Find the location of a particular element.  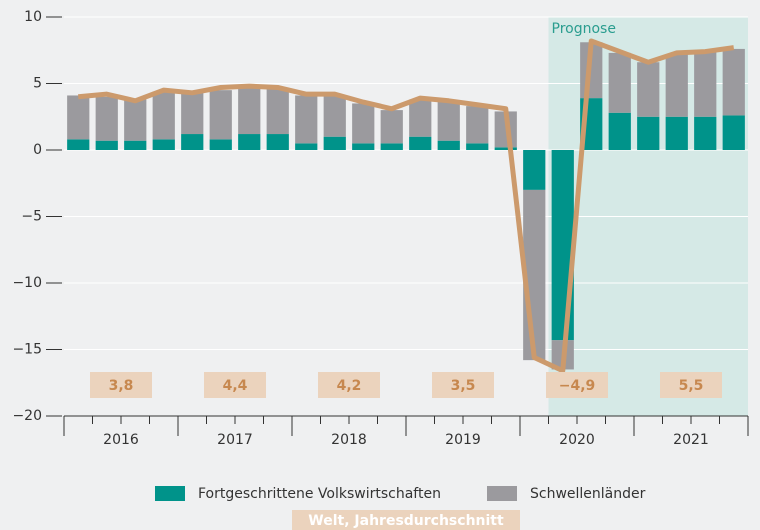

x-tick-label: 2016 is located at coordinates (121, 440).